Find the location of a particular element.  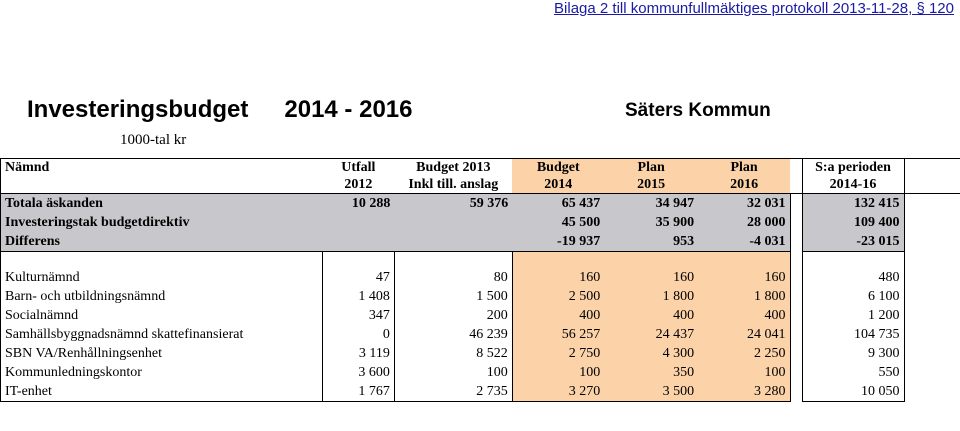

title-years: 2014 - 2016 is located at coordinates (348, 109).